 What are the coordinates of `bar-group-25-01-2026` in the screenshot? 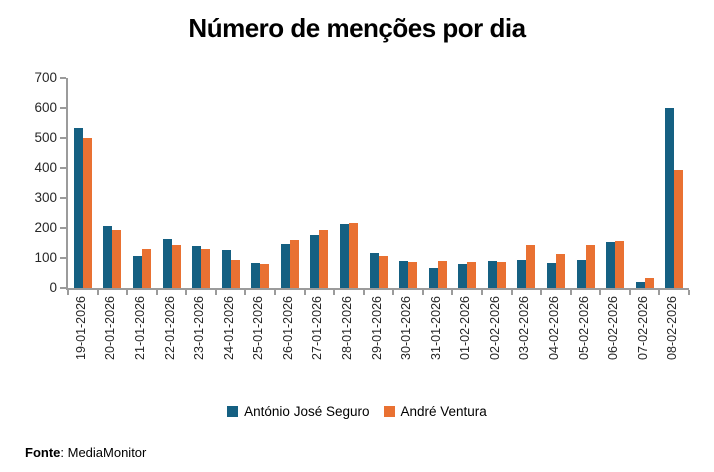 It's located at (260, 183).